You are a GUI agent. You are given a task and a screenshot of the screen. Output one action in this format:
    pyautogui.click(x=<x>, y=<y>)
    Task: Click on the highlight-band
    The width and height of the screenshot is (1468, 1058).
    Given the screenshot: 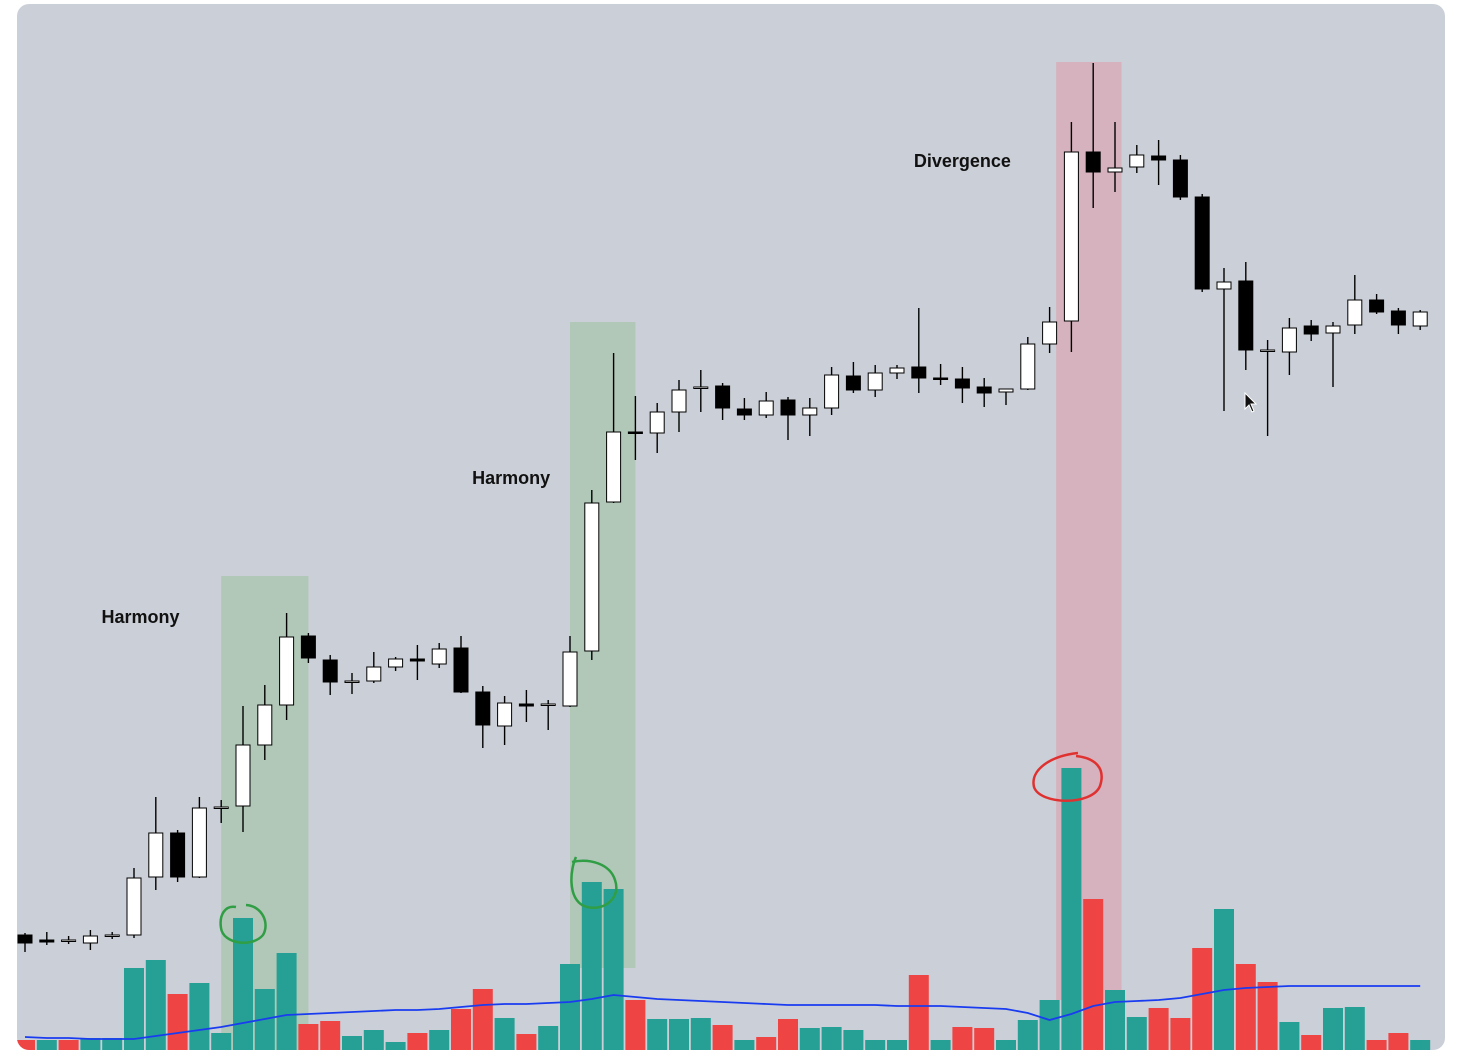 What is the action you would take?
    pyautogui.click(x=603, y=645)
    